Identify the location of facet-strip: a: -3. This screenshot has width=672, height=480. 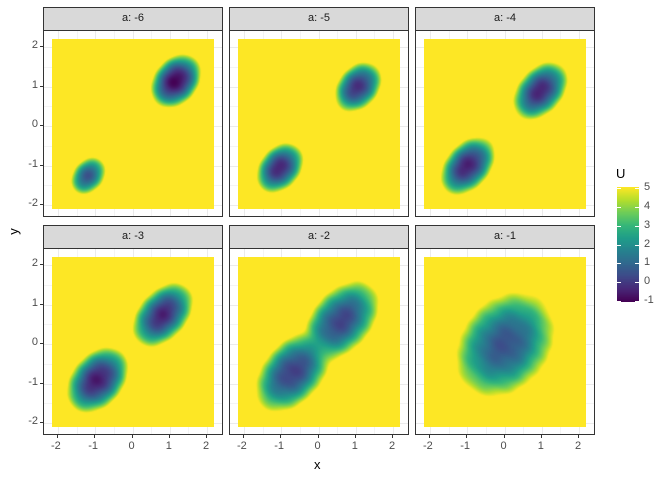
(133, 237).